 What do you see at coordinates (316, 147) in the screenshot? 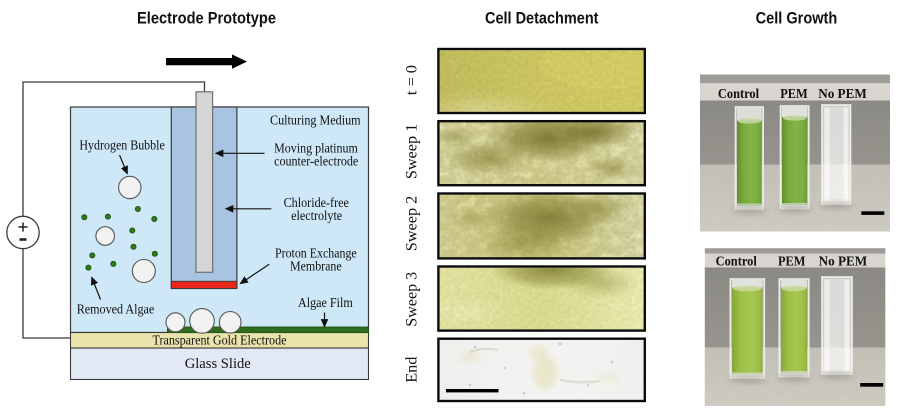
I see `svg-text: Moving platinum` at bounding box center [316, 147].